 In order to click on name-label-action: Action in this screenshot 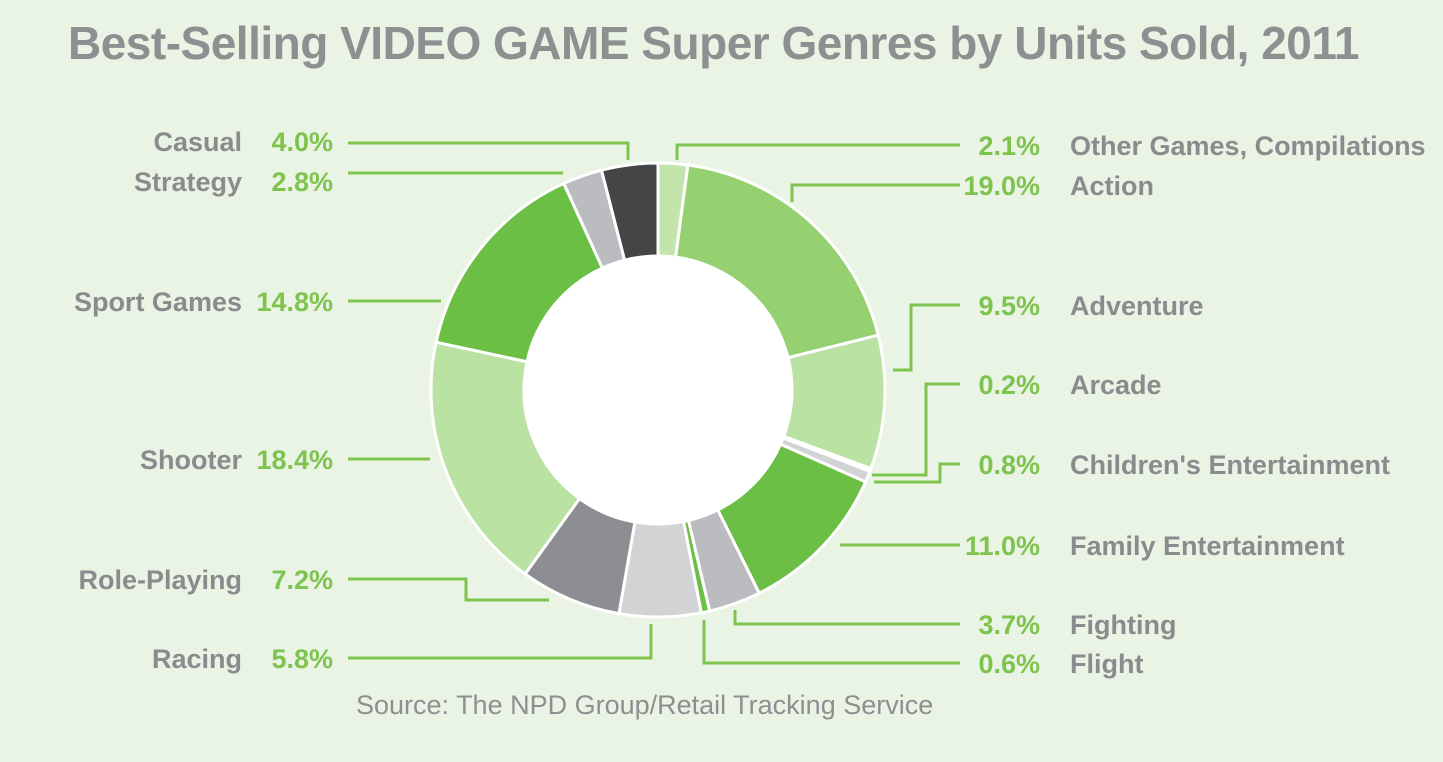, I will do `click(1112, 186)`.